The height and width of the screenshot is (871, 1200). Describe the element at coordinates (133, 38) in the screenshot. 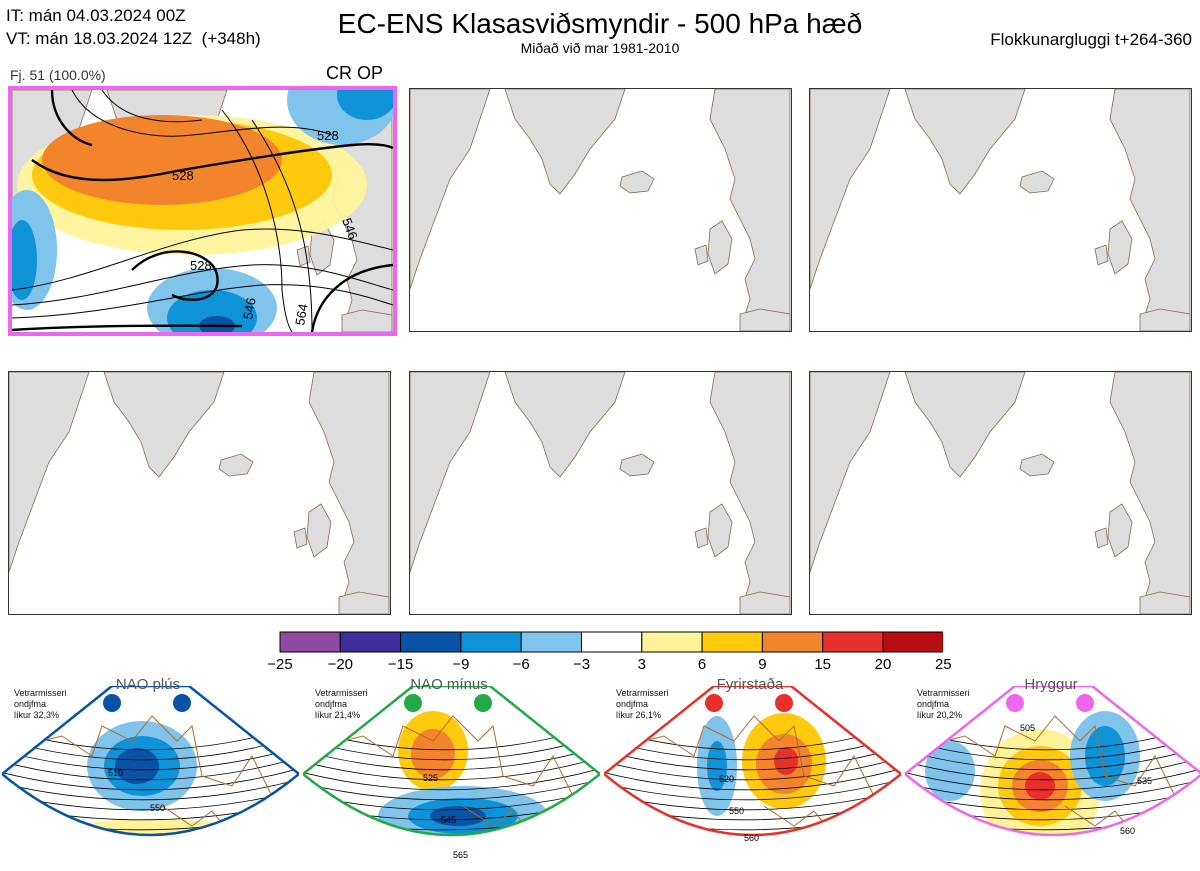

I see `valid-time: VT: mán 18.03.2024 12Z (+348h)` at that location.